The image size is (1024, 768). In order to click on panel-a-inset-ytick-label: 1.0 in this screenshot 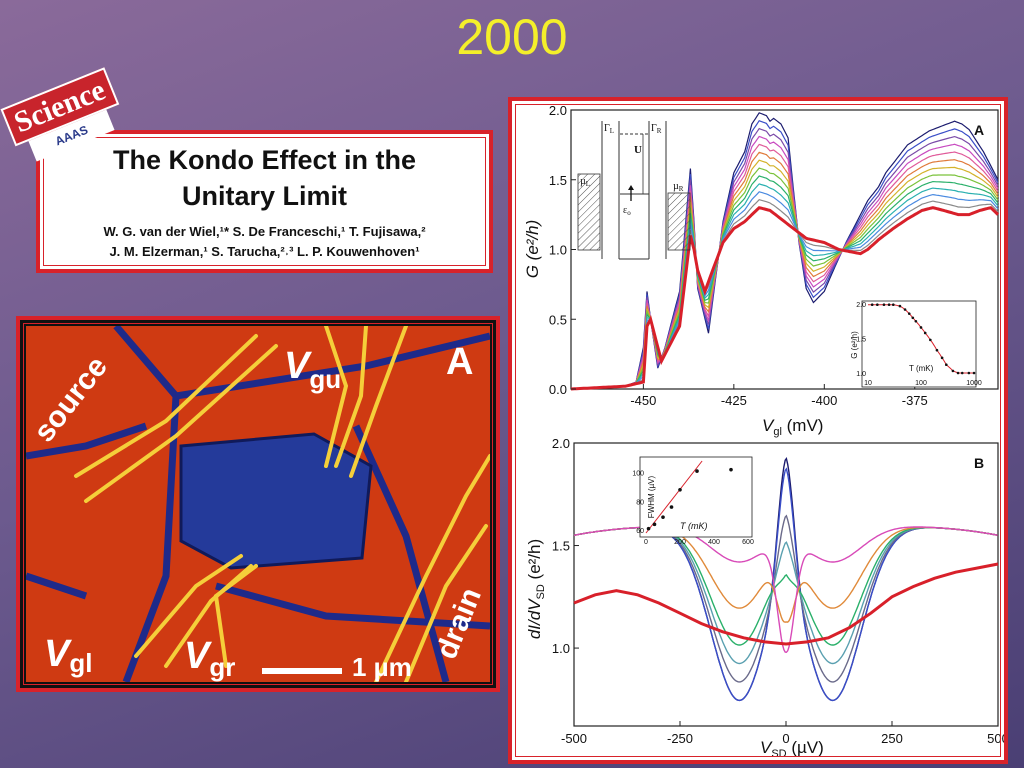, I will do `click(861, 374)`.